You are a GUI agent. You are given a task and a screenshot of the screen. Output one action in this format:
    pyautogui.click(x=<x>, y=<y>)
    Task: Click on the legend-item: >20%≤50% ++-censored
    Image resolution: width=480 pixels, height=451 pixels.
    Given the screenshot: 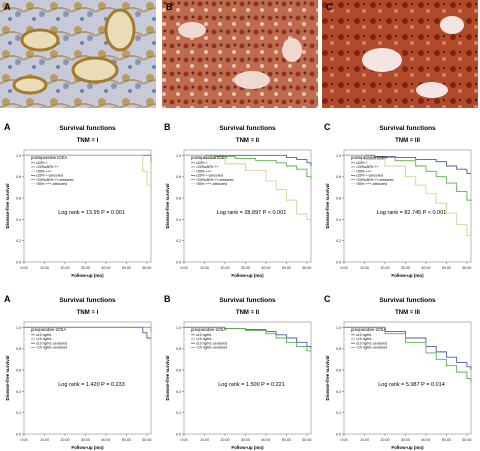 What is the action you would take?
    pyautogui.click(x=375, y=180)
    